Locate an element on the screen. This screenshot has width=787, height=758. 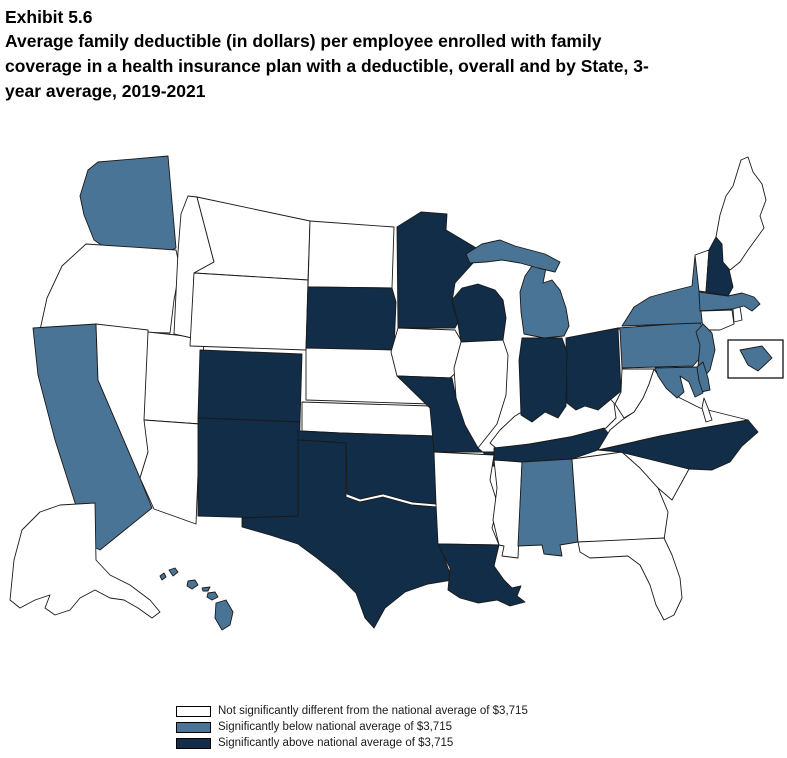
state-colorado is located at coordinates (250, 386).